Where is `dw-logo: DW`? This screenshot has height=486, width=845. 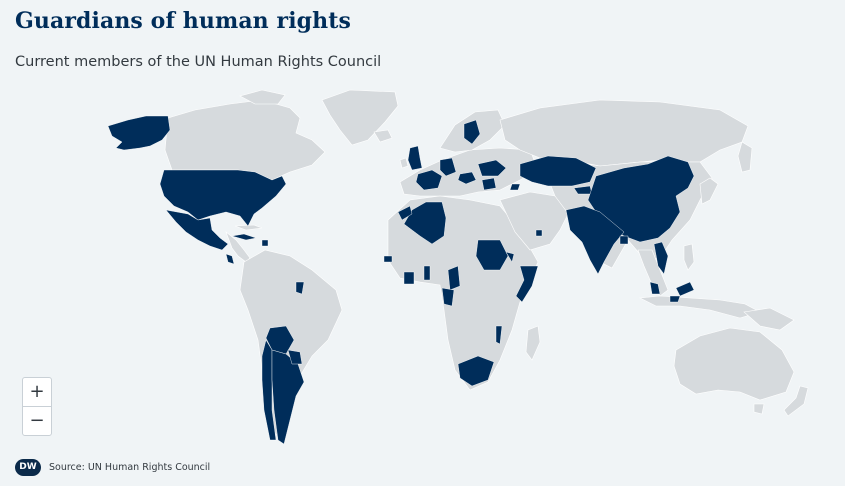 dw-logo: DW is located at coordinates (28, 467).